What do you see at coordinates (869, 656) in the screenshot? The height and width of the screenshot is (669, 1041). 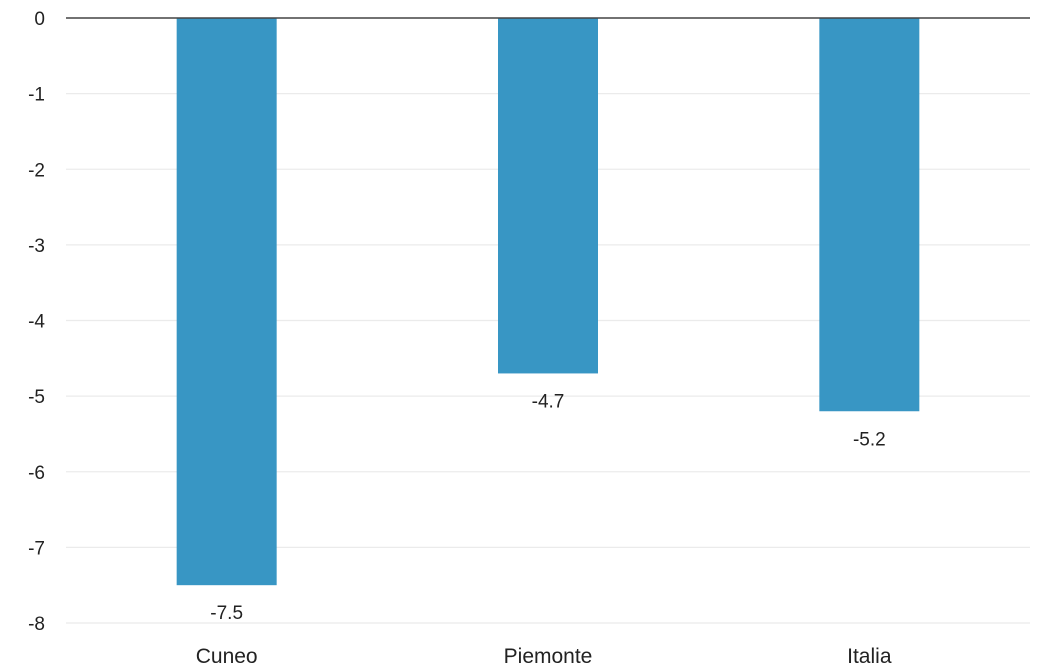 I see `x-category-label: Italia` at bounding box center [869, 656].